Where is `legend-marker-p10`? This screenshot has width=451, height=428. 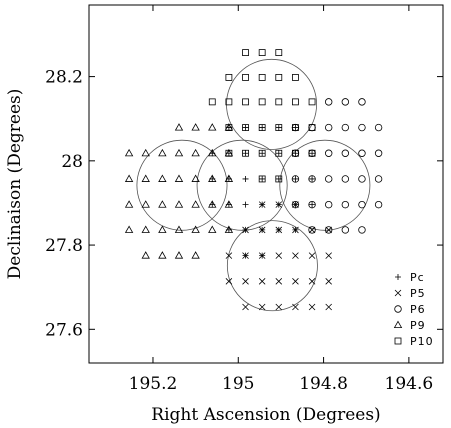 legend-marker-p10 is located at coordinates (398, 341).